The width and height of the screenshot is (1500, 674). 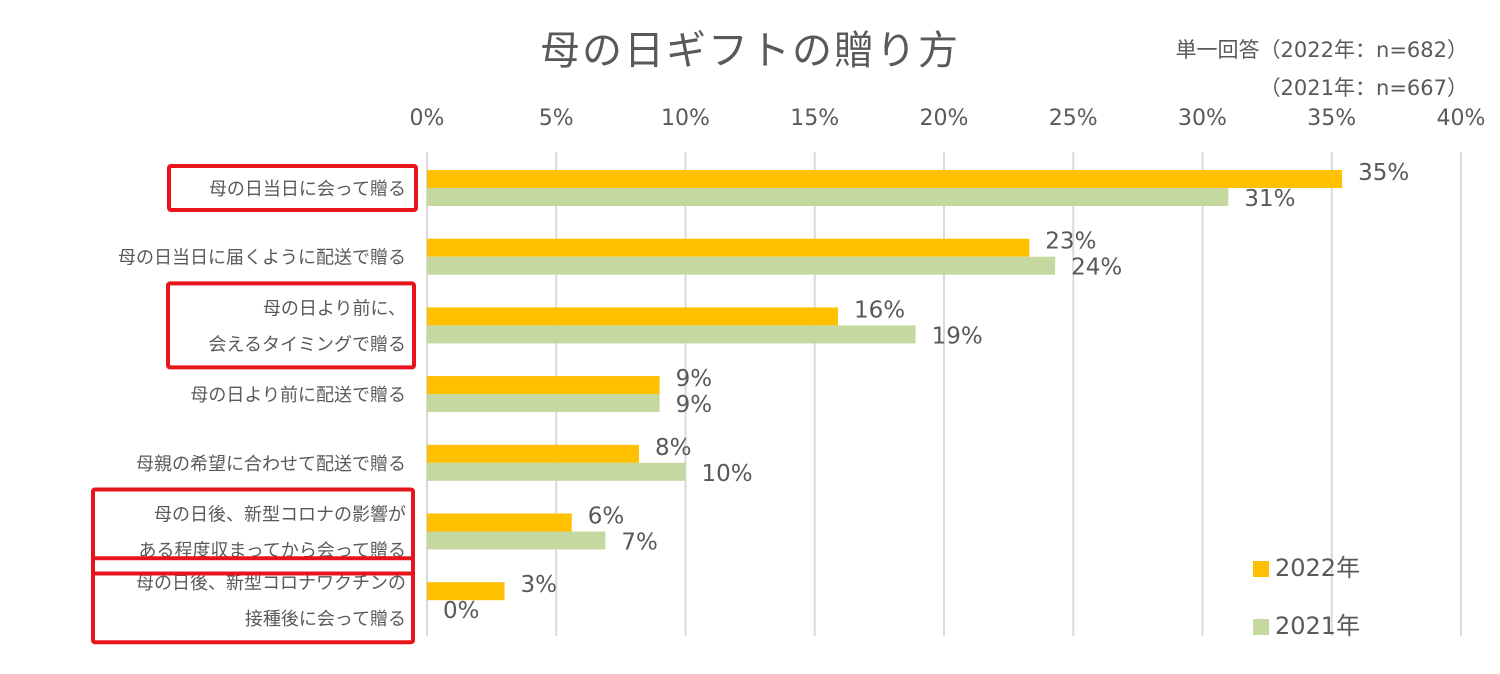 I want to click on x-tick-label: 35%, so click(x=1331, y=118).